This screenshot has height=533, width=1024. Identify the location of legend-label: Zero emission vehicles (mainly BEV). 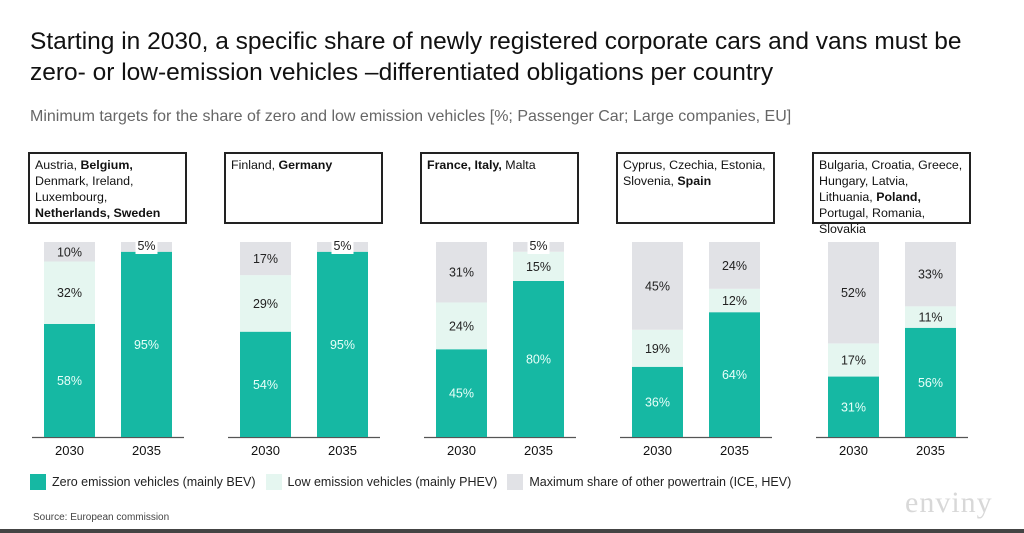
(154, 482).